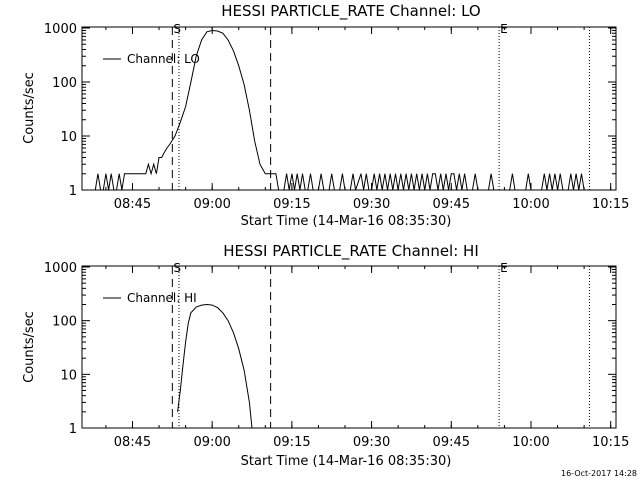 The width and height of the screenshot is (640, 480). What do you see at coordinates (215, 366) in the screenshot?
I see `series-line-hi` at bounding box center [215, 366].